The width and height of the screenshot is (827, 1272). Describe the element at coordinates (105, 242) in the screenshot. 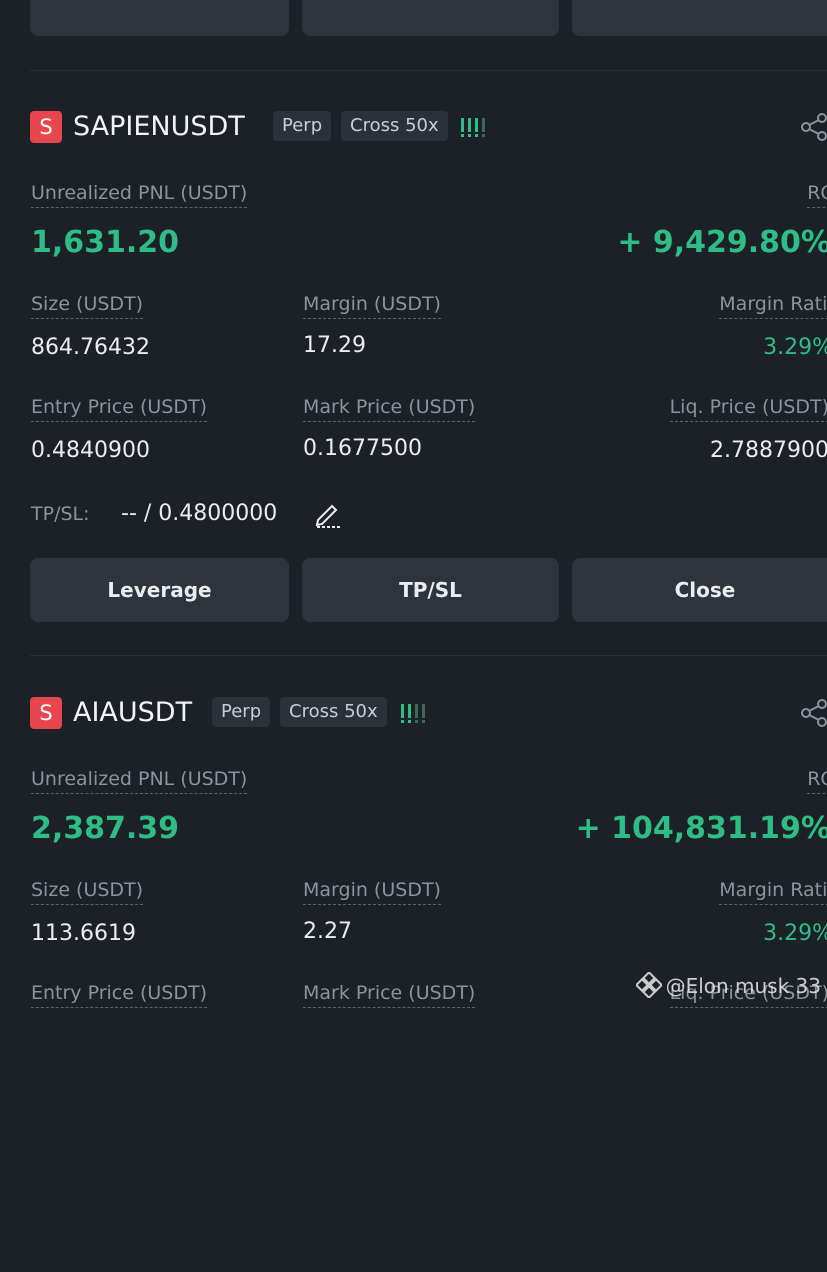

I see `pnl-value: 1,631.20` at that location.